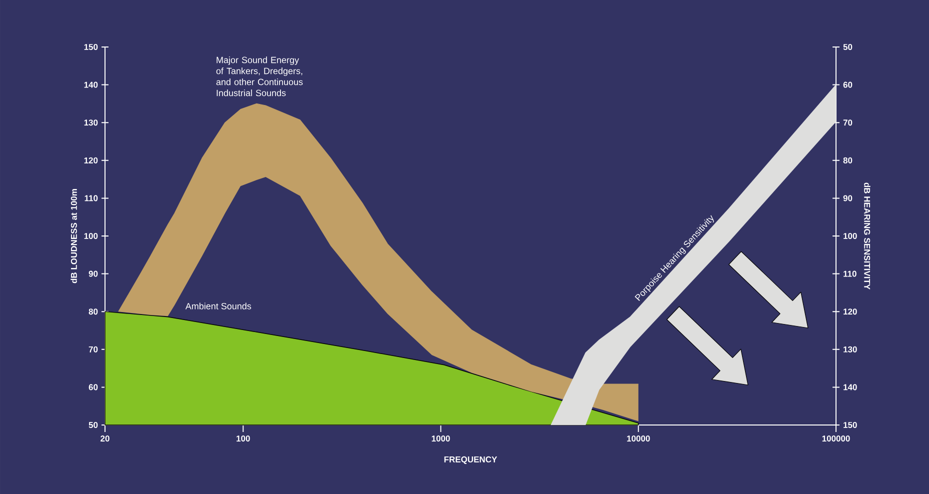 The image size is (929, 494). What do you see at coordinates (91, 198) in the screenshot?
I see `y-tick-label: 110` at bounding box center [91, 198].